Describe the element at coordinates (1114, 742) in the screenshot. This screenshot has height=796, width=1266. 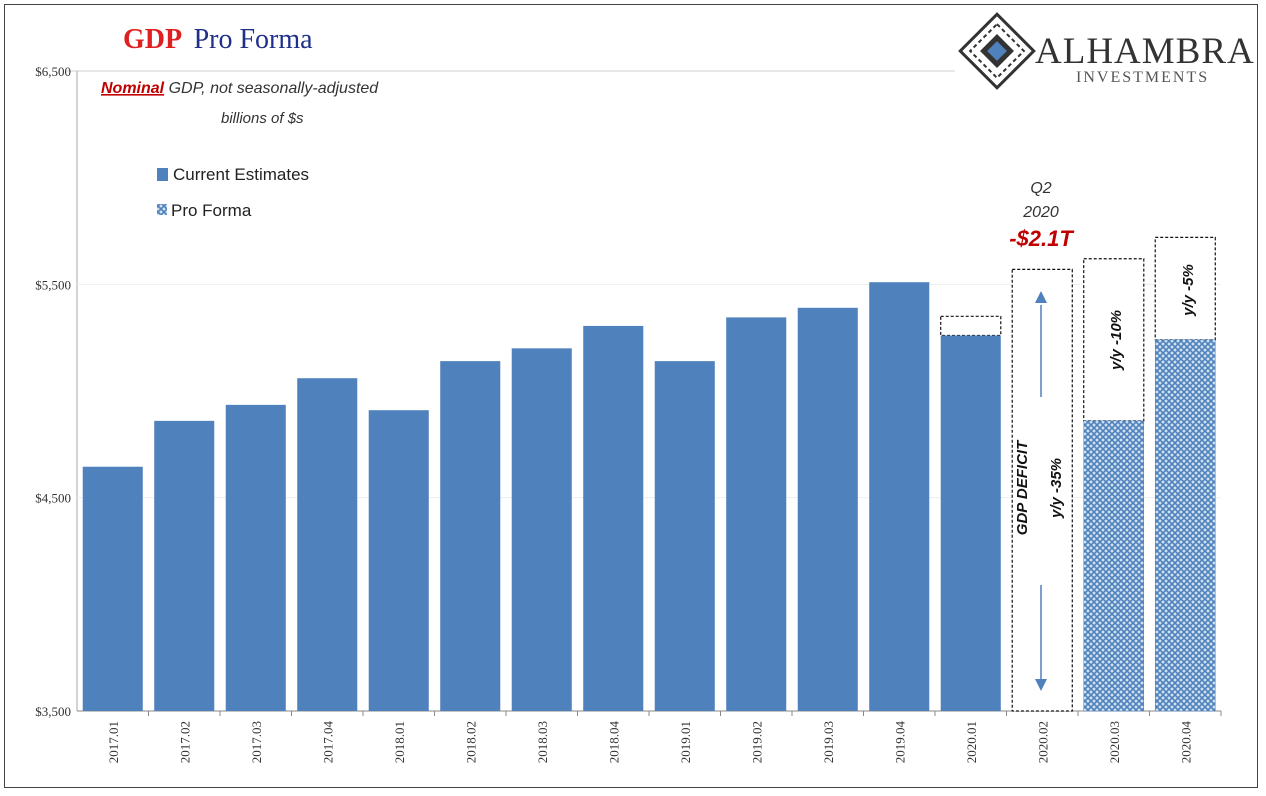
I see `x-tick-label: 2020.03` at that location.